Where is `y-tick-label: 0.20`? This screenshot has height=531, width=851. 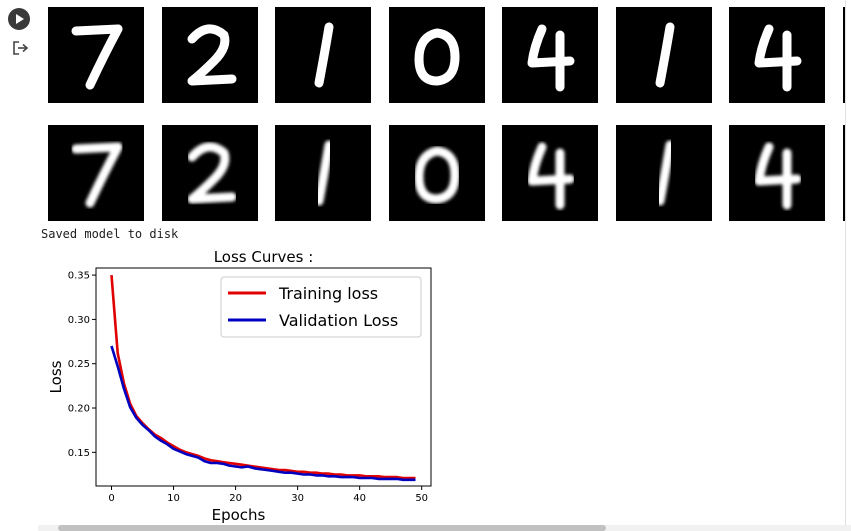
y-tick-label: 0.20 is located at coordinates (79, 409).